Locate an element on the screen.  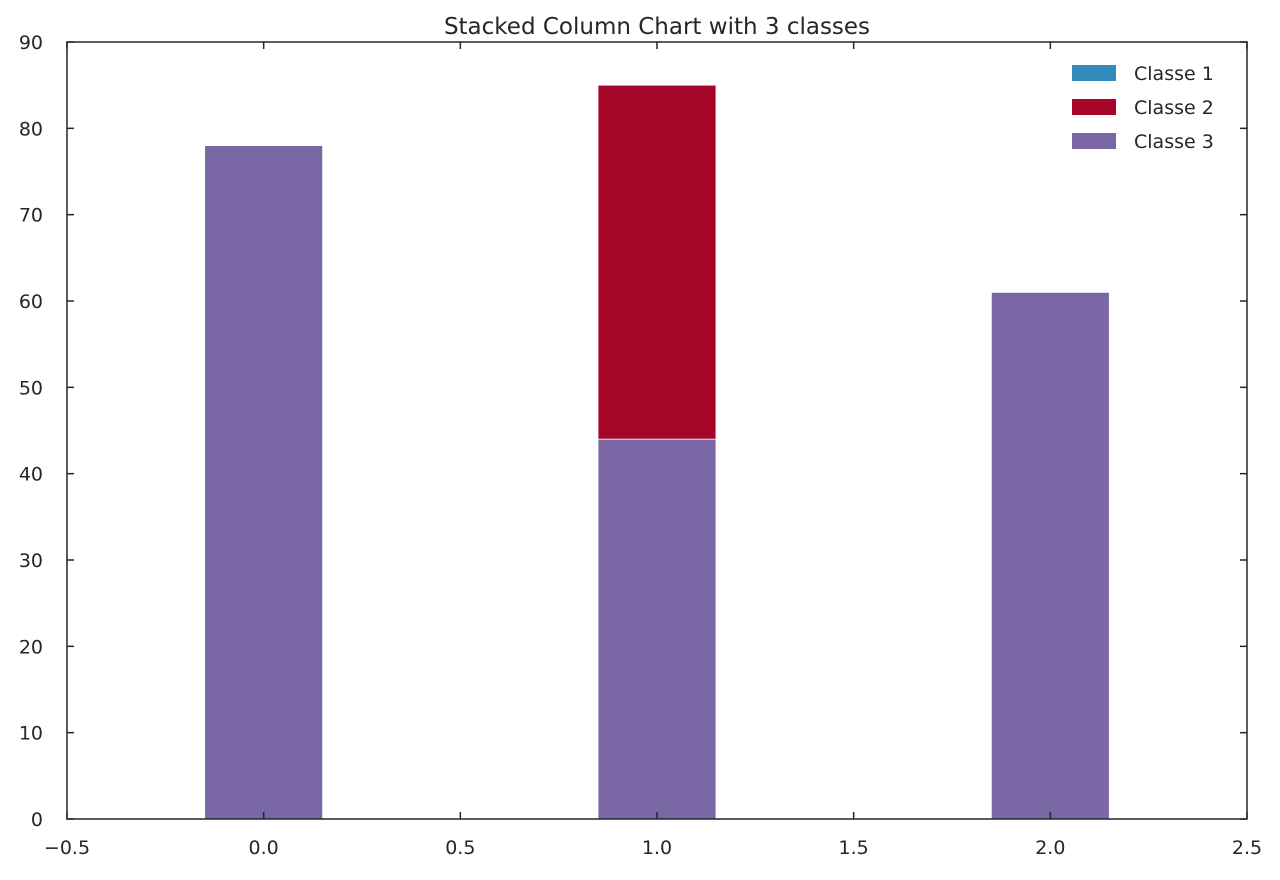
y-tick-label: 70 is located at coordinates (31, 216).